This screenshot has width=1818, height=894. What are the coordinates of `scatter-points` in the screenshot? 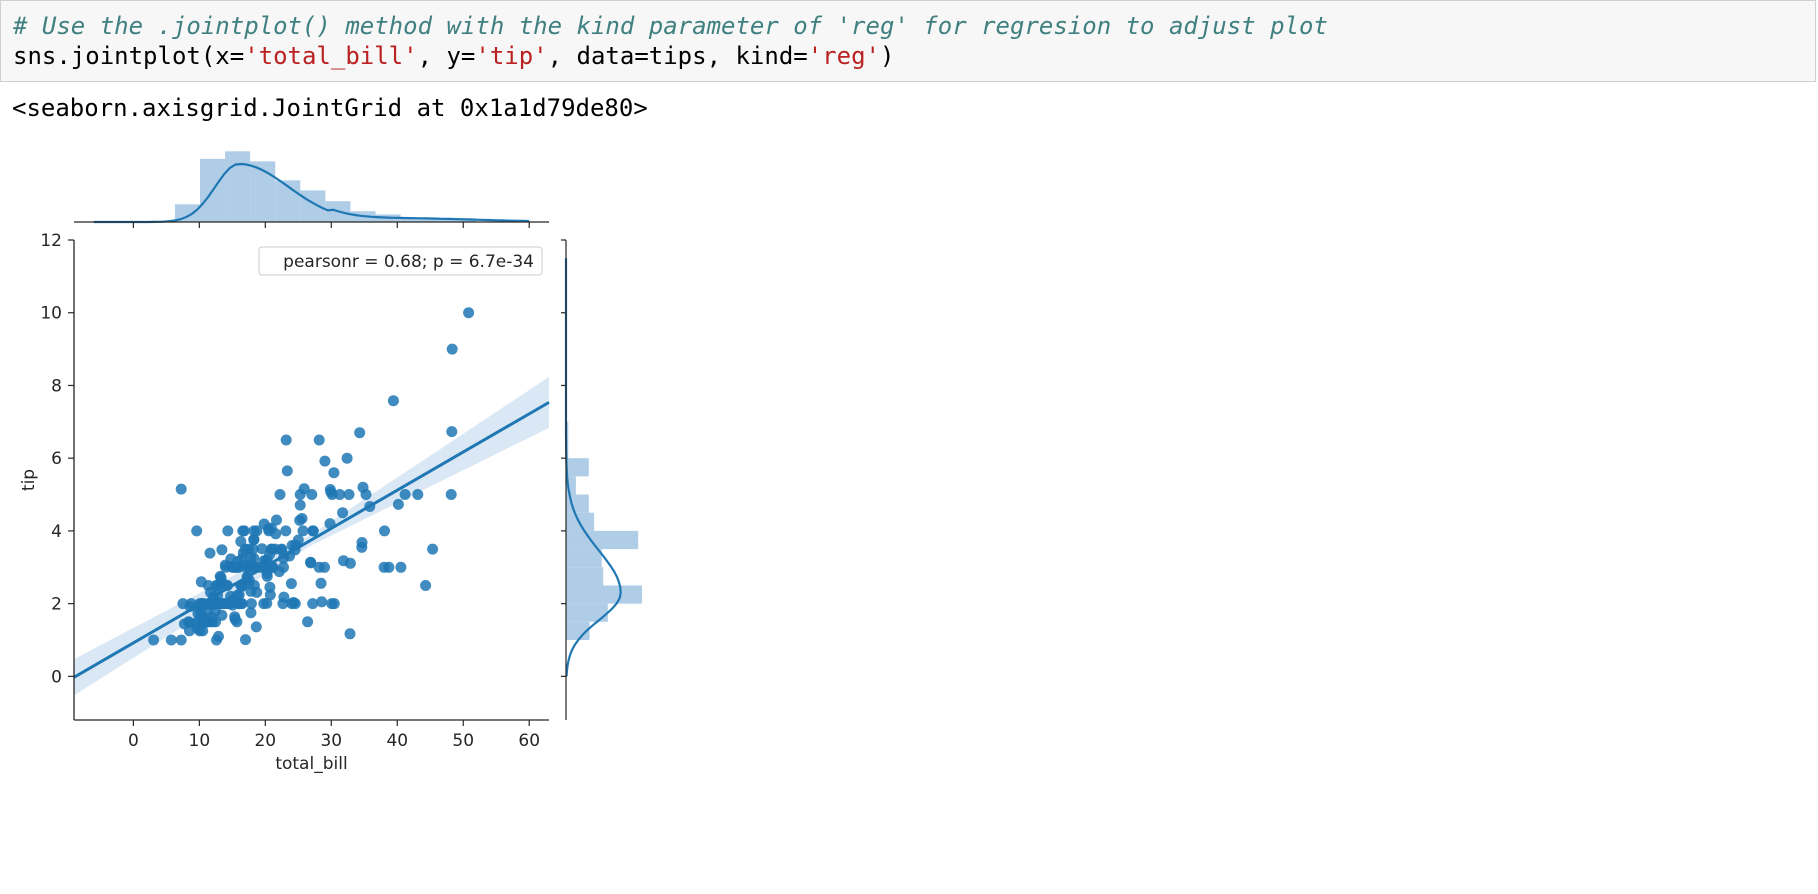 It's located at (311, 476).